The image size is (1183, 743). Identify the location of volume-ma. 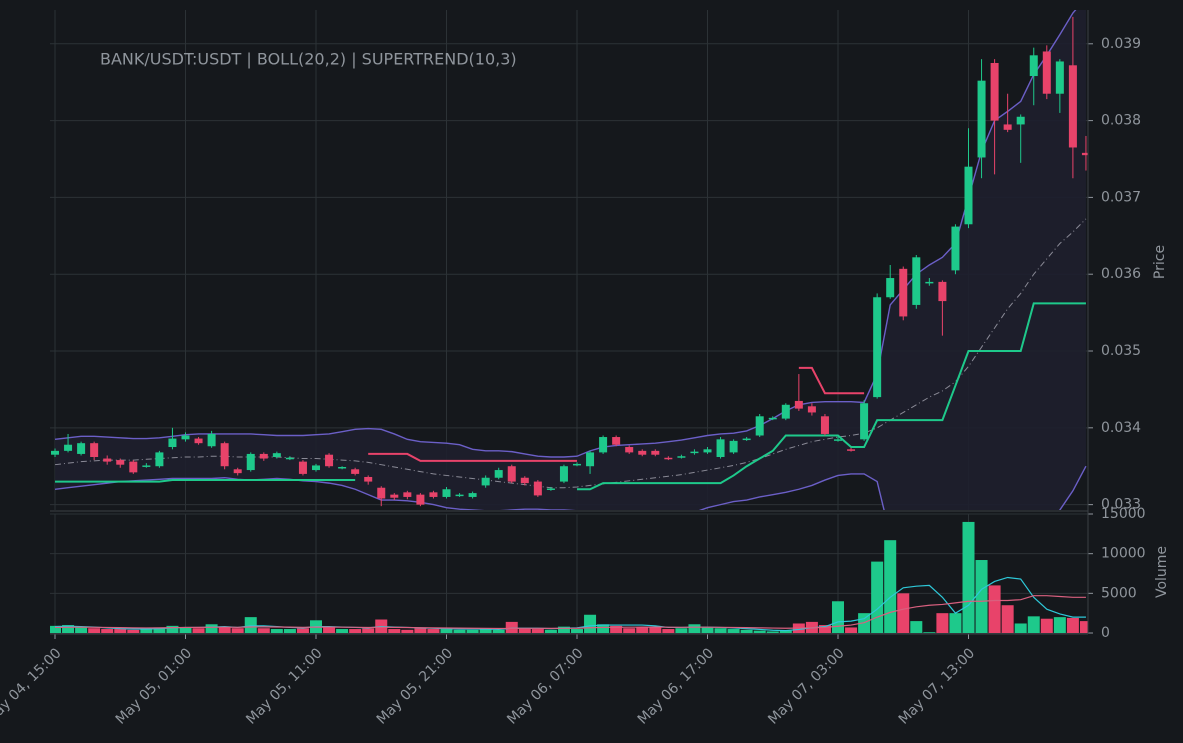
(570, 612).